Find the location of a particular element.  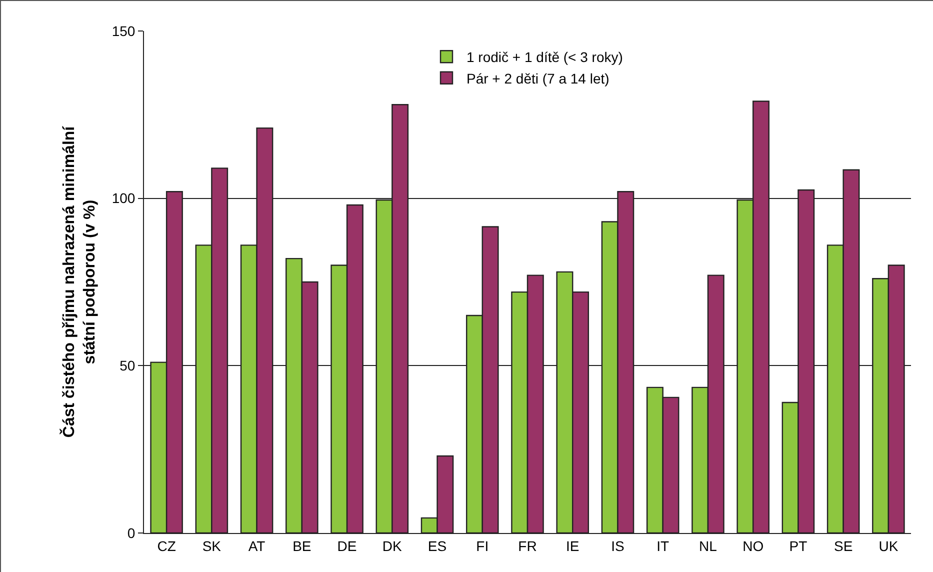

x-tick-label: IE is located at coordinates (573, 546).